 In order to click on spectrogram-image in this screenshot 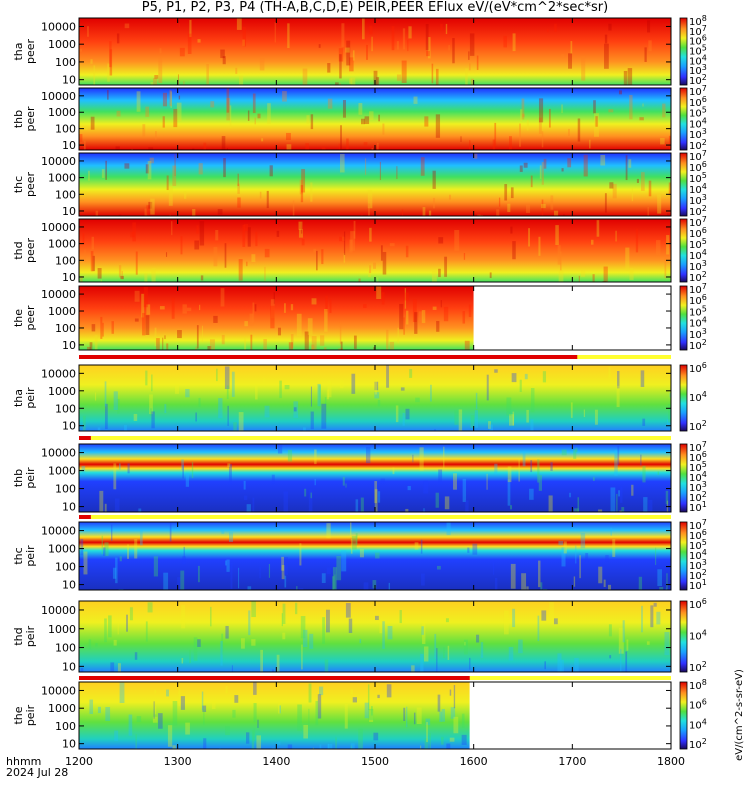, I will do `click(375, 250)`.